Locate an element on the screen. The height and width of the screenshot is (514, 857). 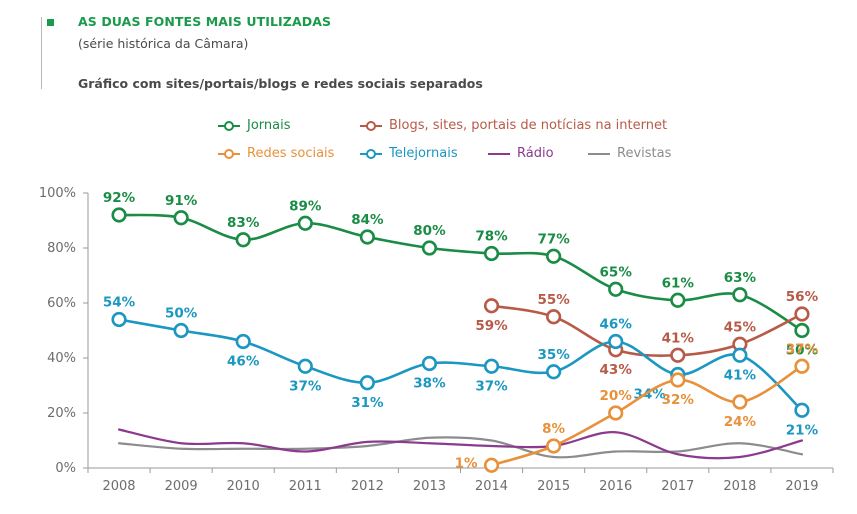
x-tick-label: 2012 is located at coordinates (367, 486).